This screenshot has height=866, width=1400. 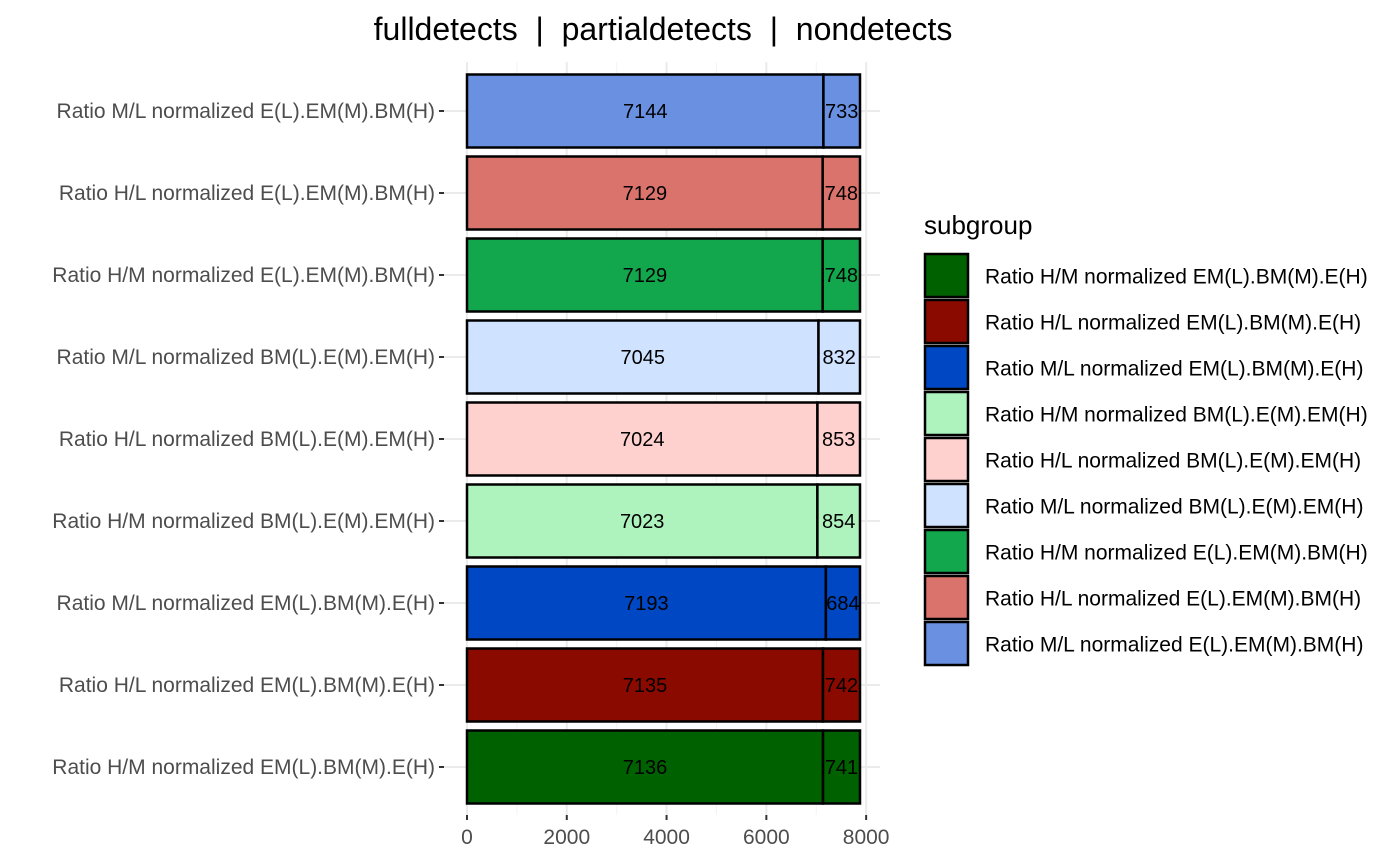 I want to click on legend-label: Ratio M/L normalized BM(L).E(M).EM(H), so click(x=1174, y=507).